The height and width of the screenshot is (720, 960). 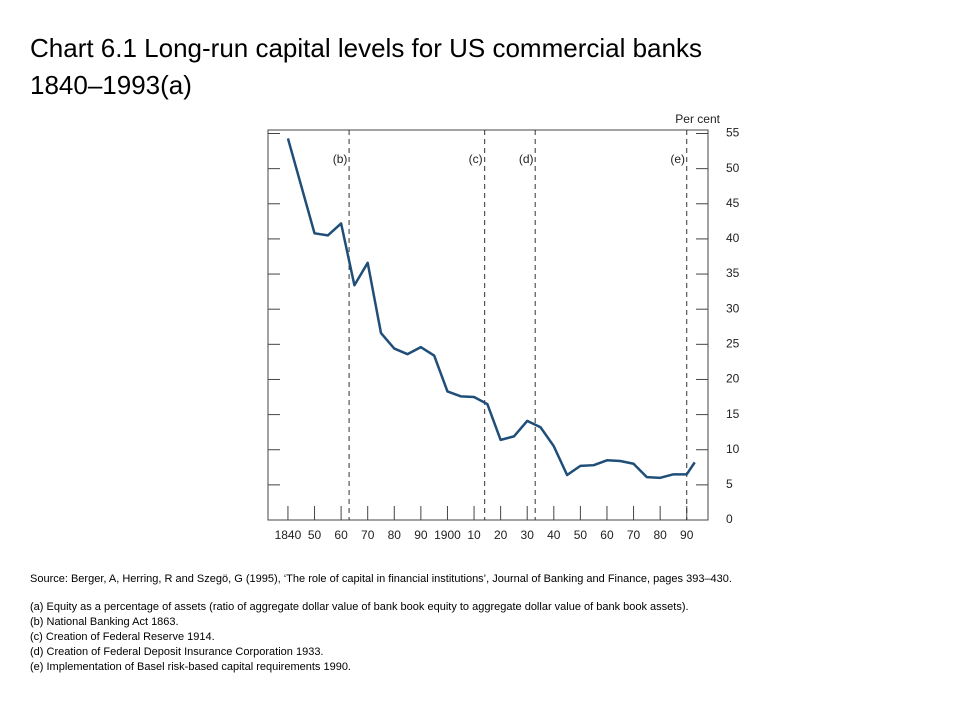 I want to click on y-tick-label: 0, so click(x=729, y=519).